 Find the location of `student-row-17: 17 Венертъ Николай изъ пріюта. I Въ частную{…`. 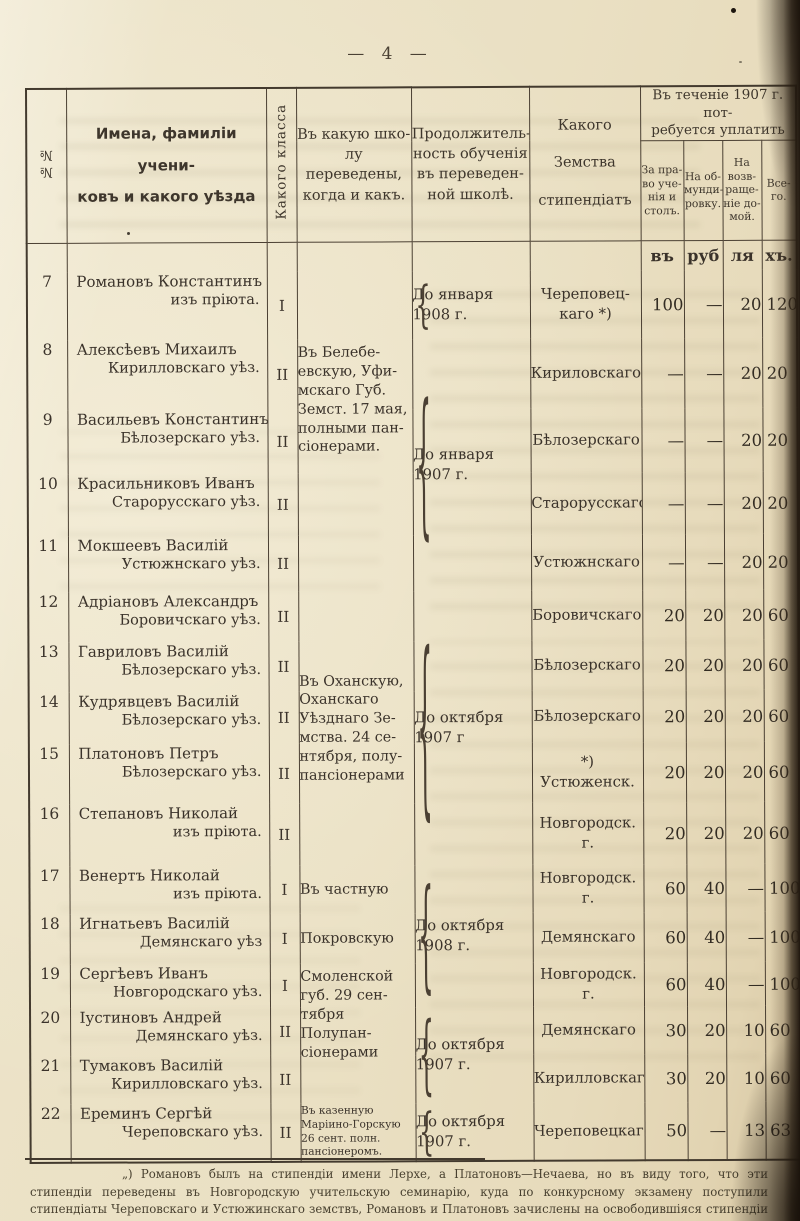

student-row-17: 17 Венертъ Николай изъ пріюта. I Въ частную{… is located at coordinates (414, 935).